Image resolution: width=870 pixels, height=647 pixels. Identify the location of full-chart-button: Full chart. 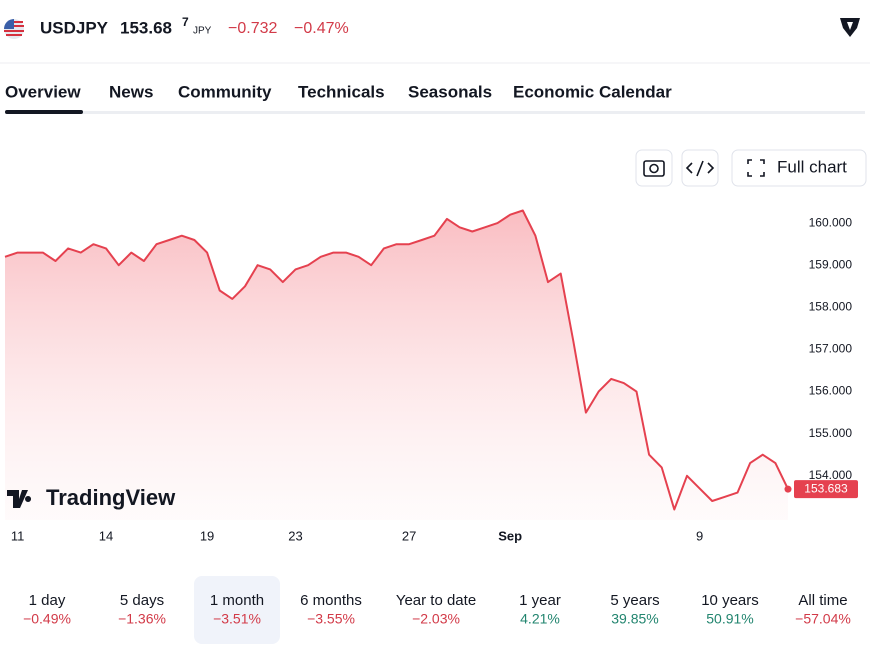
(799, 168).